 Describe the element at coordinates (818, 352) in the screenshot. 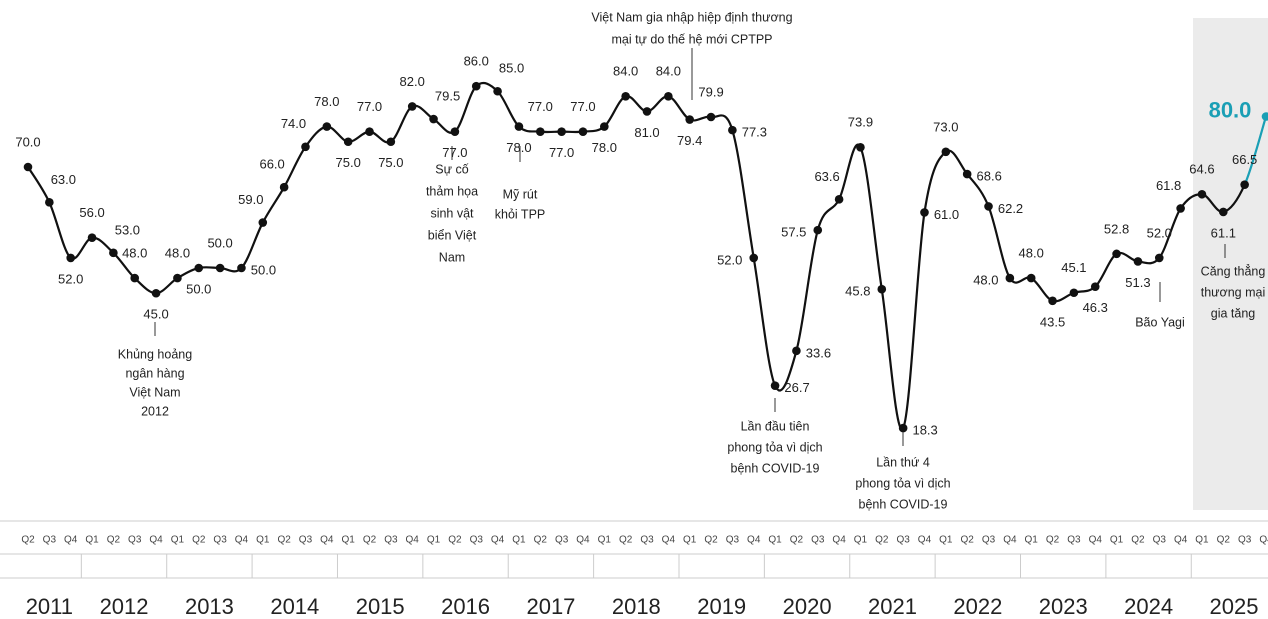

I see `value-label: 33.6` at that location.